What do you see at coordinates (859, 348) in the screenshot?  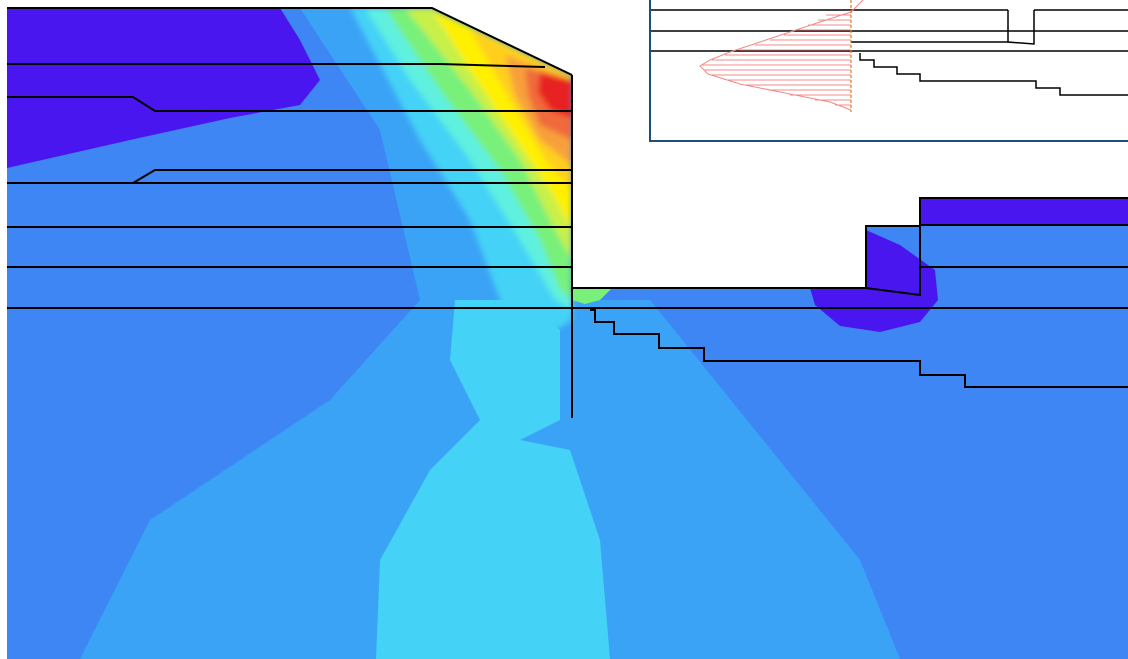 I see `anchor-step-line` at bounding box center [859, 348].